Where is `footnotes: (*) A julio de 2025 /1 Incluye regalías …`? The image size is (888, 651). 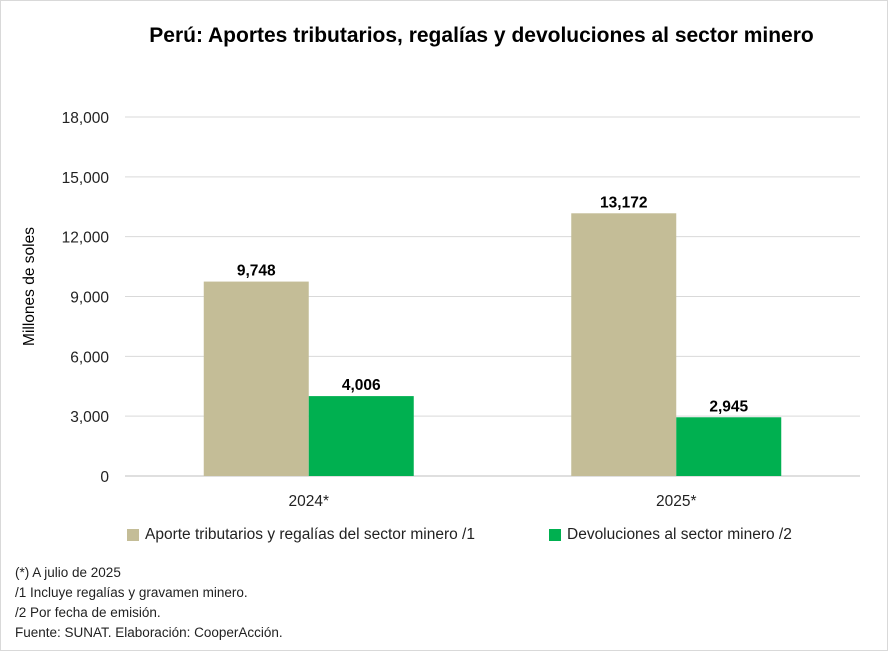 footnotes: (*) A julio de 2025 /1 Incluye regalías … is located at coordinates (149, 603).